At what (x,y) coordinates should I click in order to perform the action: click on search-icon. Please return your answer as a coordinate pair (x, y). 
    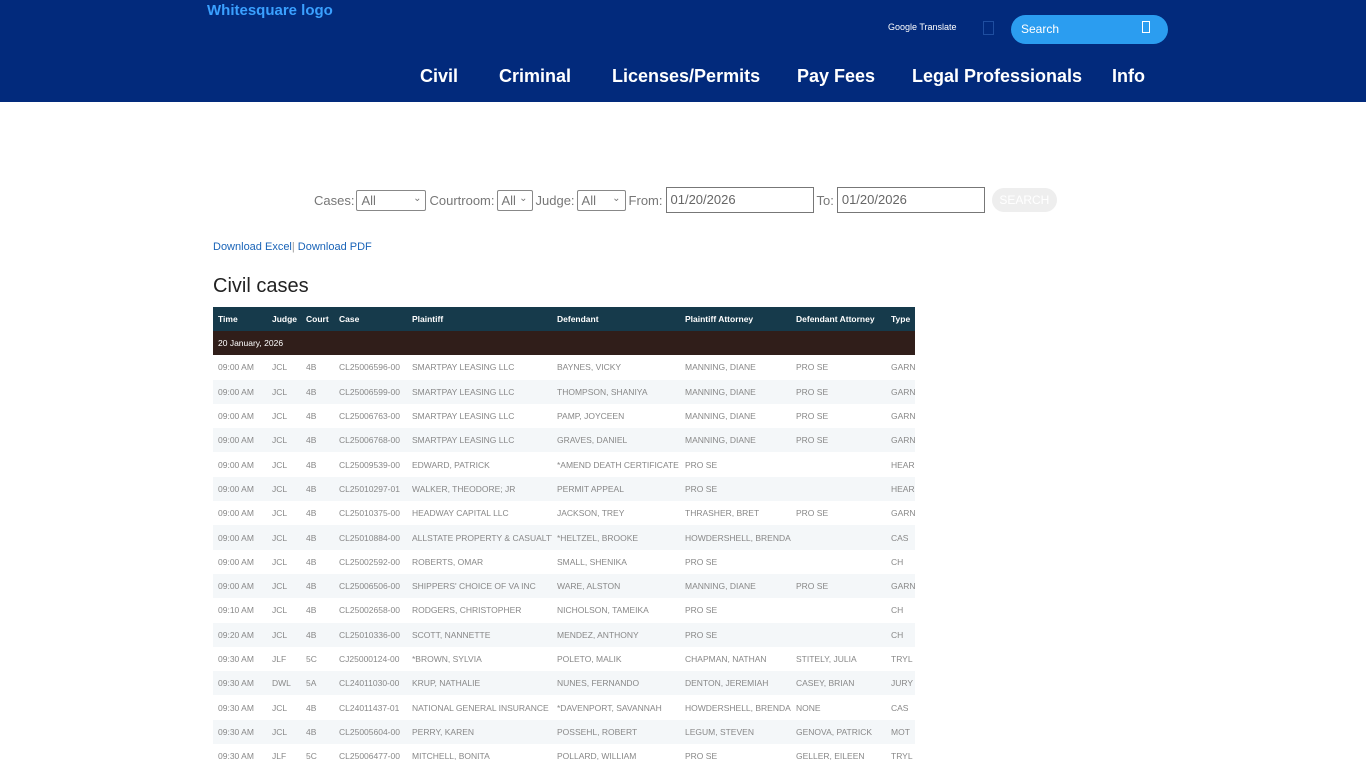
    Looking at the image, I should click on (1146, 27).